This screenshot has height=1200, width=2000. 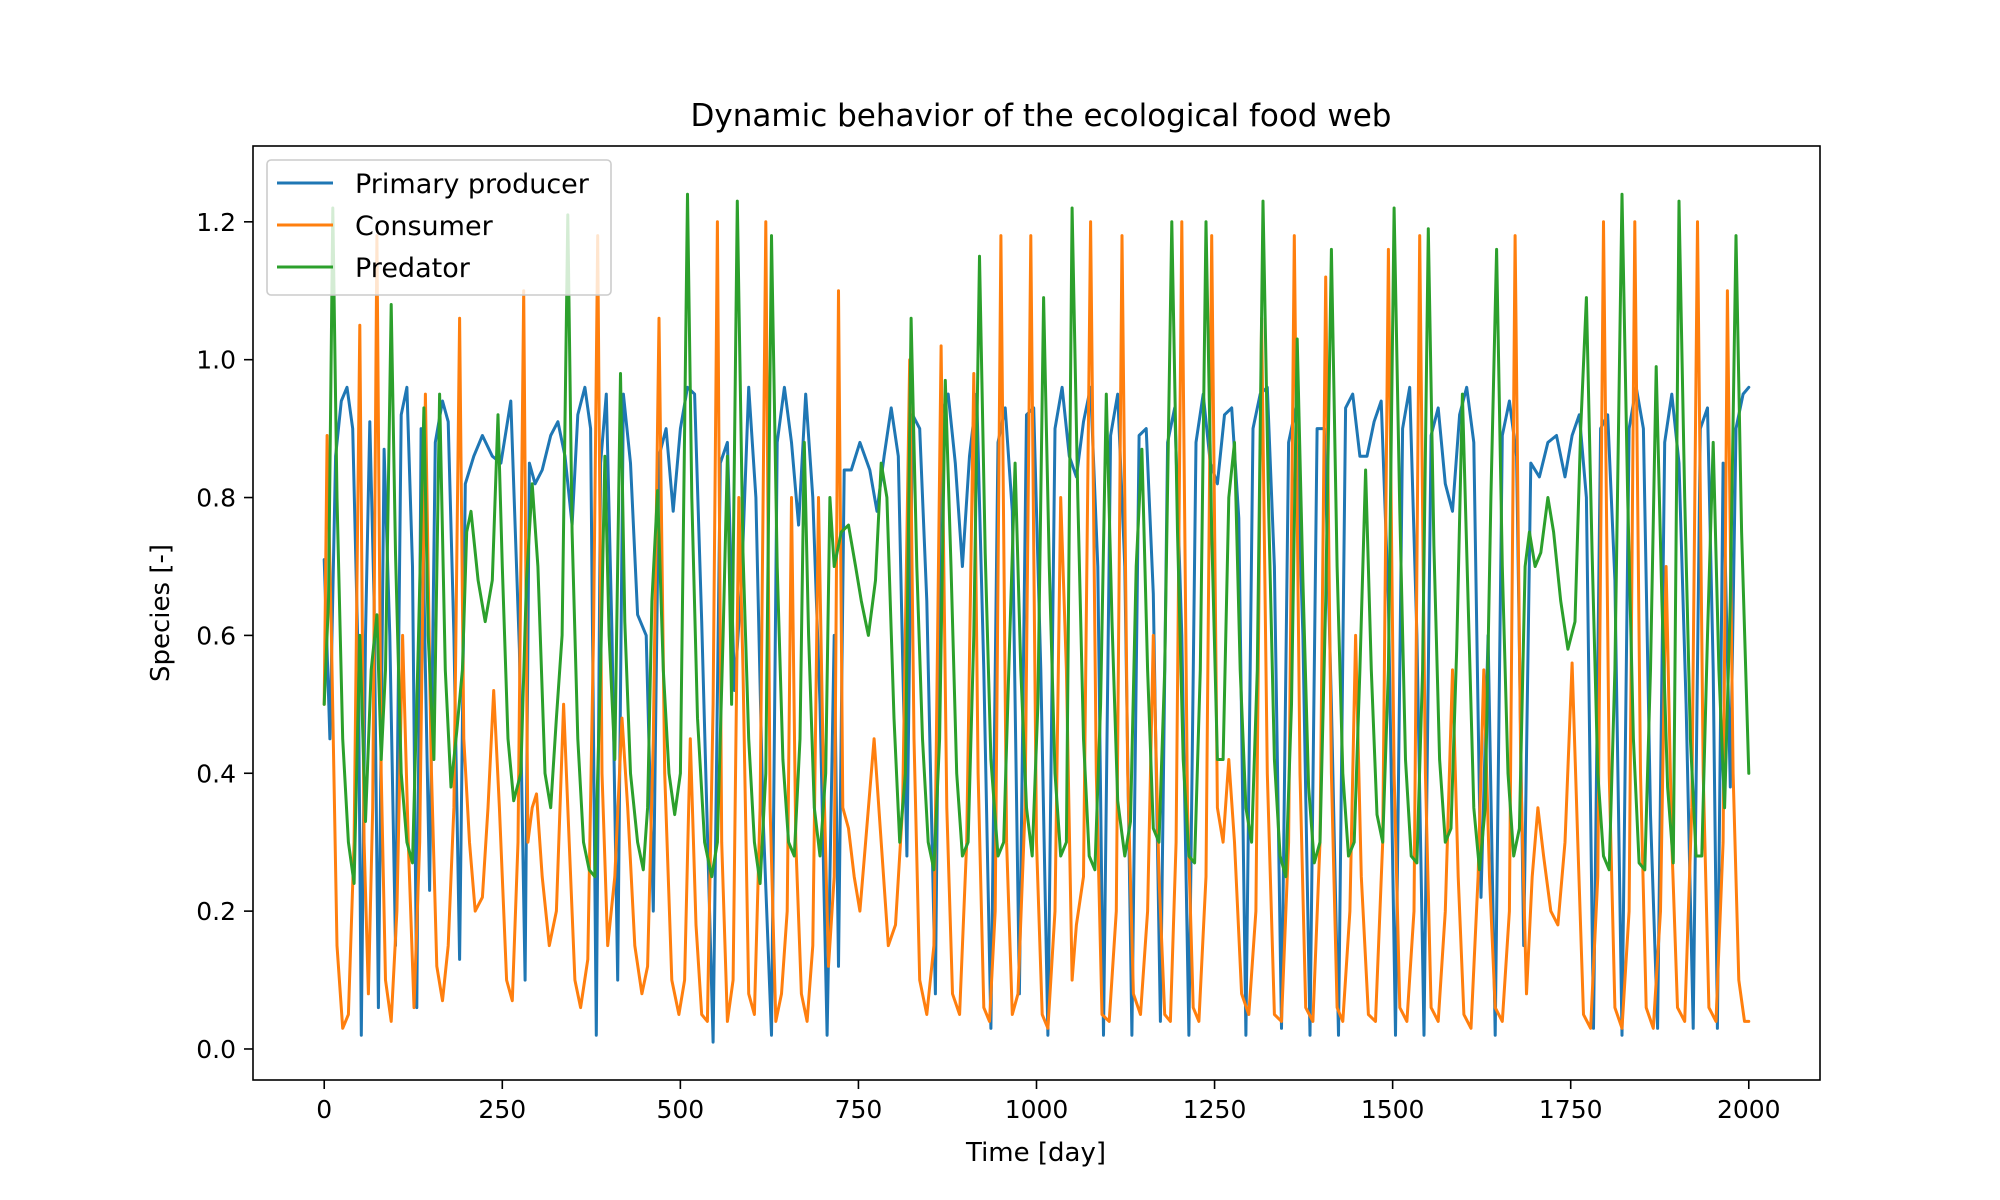 I want to click on x-tick-label: 1000, so click(x=1037, y=1109).